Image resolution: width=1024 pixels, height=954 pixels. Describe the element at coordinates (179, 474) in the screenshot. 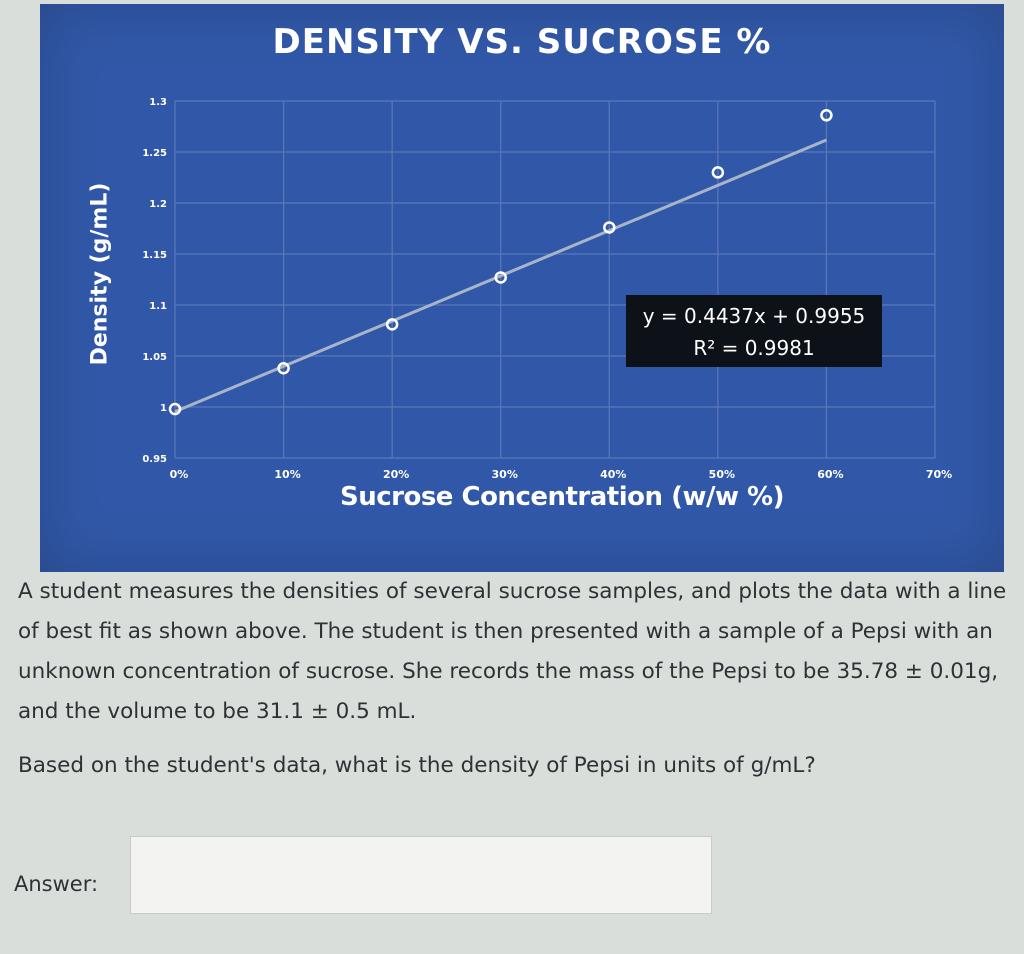

I see `x-tick-label: 0%` at that location.